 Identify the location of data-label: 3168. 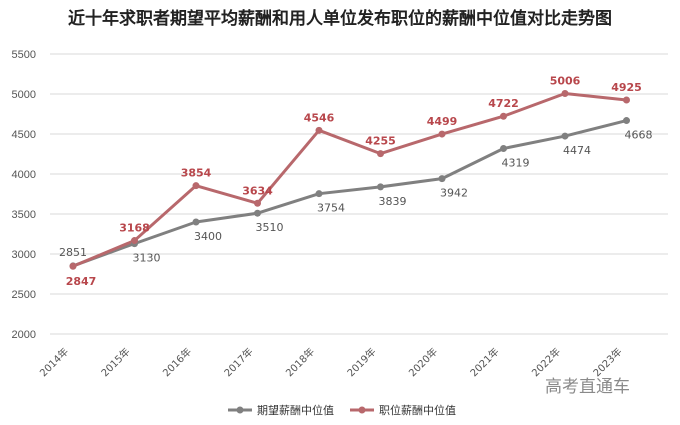
(134, 228).